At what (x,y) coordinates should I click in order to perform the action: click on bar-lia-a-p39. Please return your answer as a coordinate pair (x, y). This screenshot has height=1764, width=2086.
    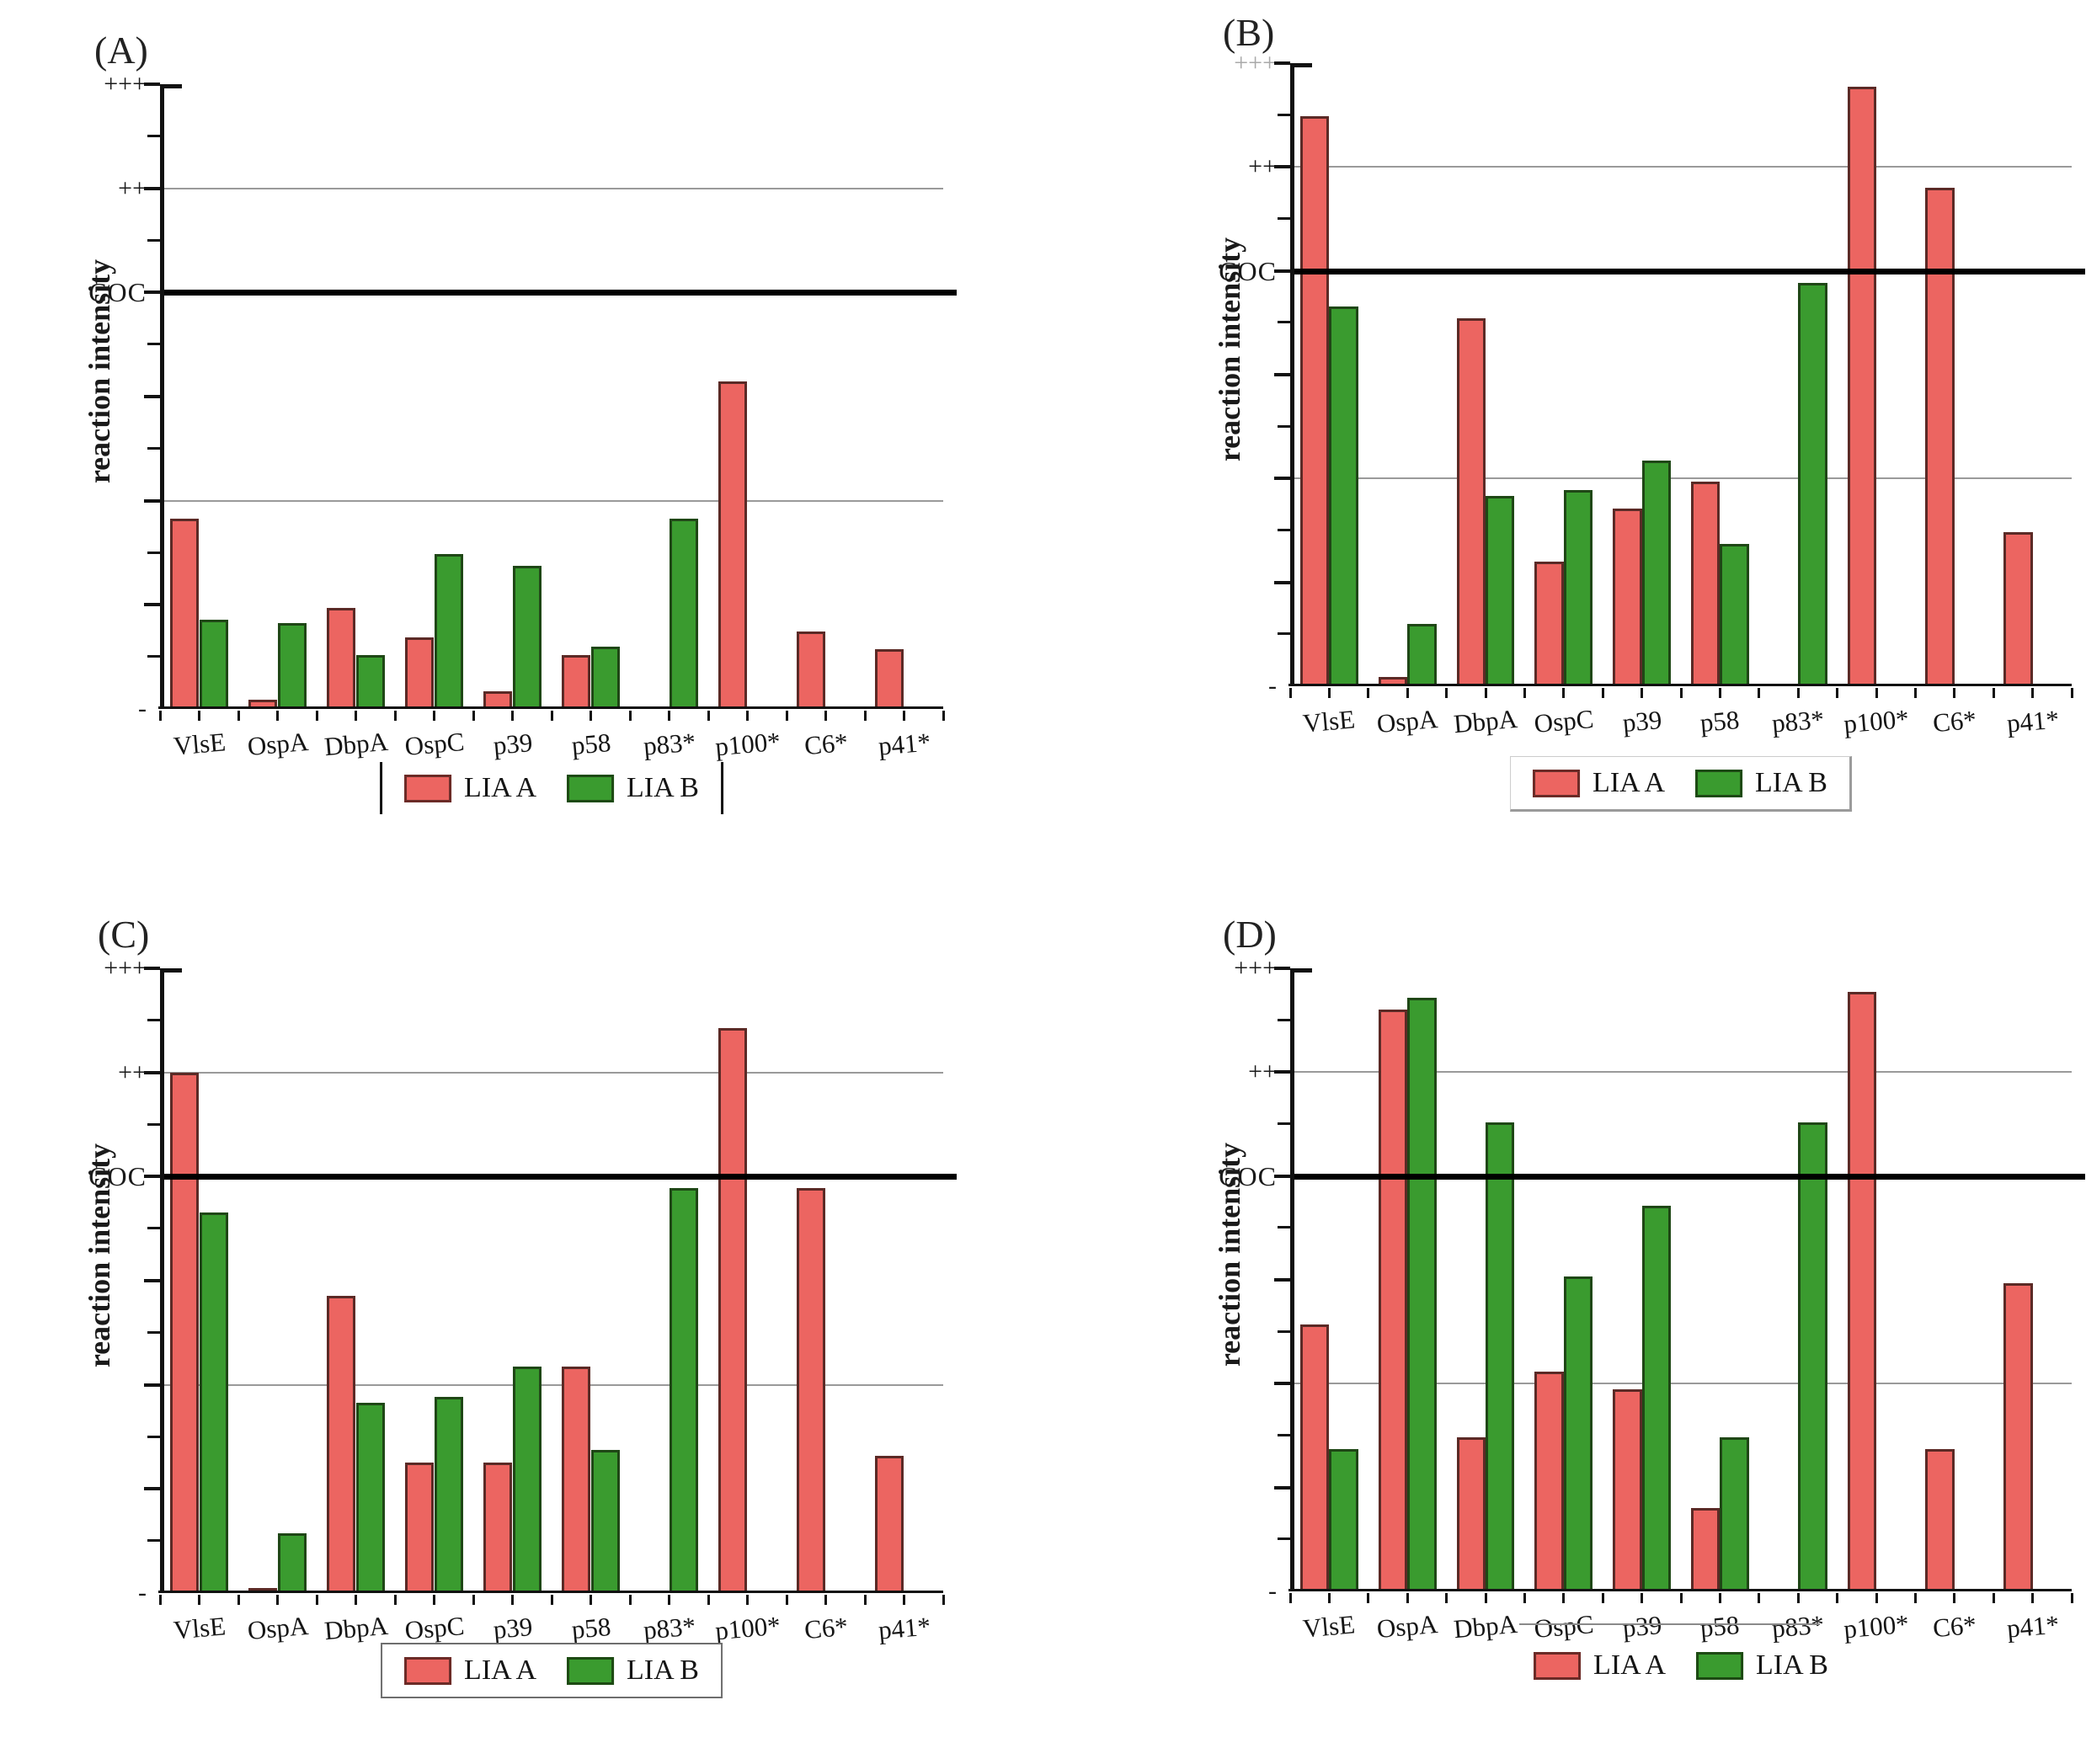
    Looking at the image, I should click on (1627, 1490).